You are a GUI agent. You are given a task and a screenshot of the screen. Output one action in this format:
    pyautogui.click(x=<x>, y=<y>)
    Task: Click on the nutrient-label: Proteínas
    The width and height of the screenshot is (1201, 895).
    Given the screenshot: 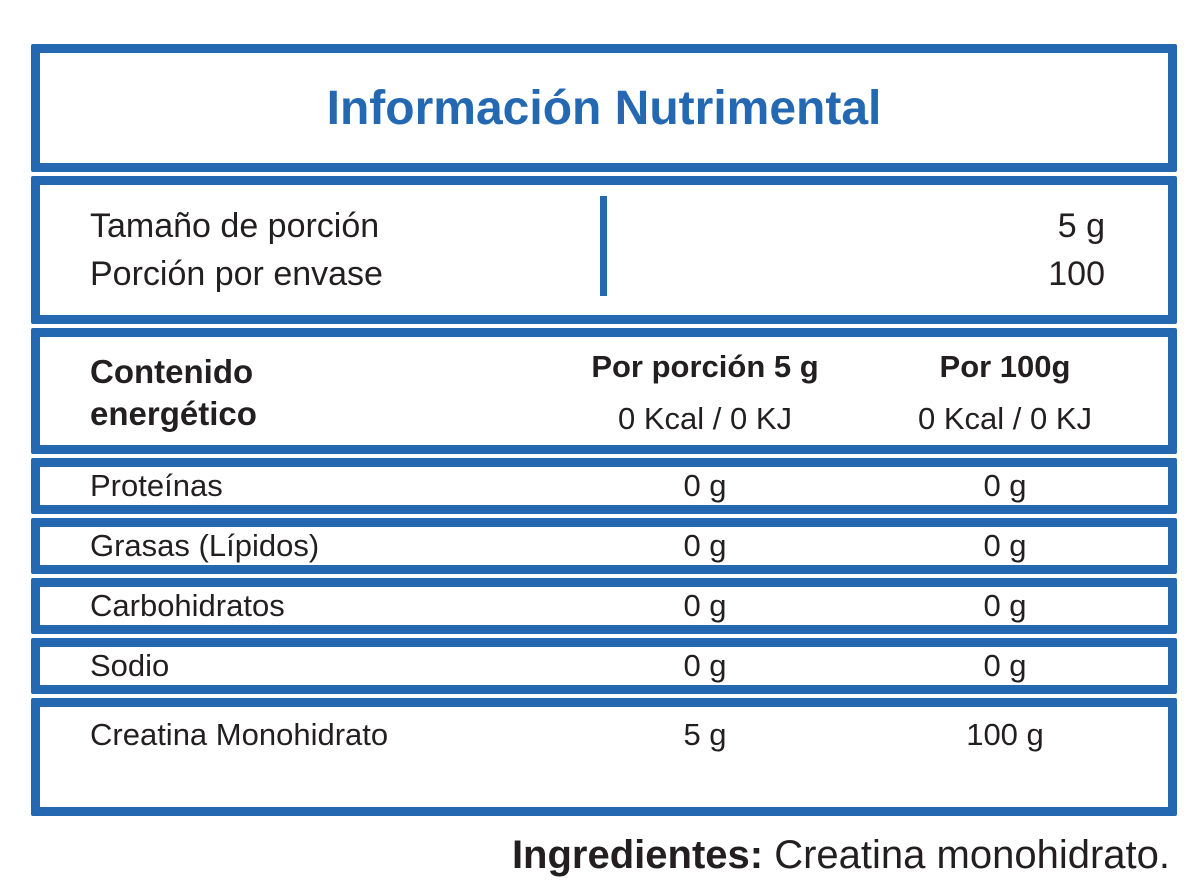 What is the action you would take?
    pyautogui.click(x=156, y=485)
    